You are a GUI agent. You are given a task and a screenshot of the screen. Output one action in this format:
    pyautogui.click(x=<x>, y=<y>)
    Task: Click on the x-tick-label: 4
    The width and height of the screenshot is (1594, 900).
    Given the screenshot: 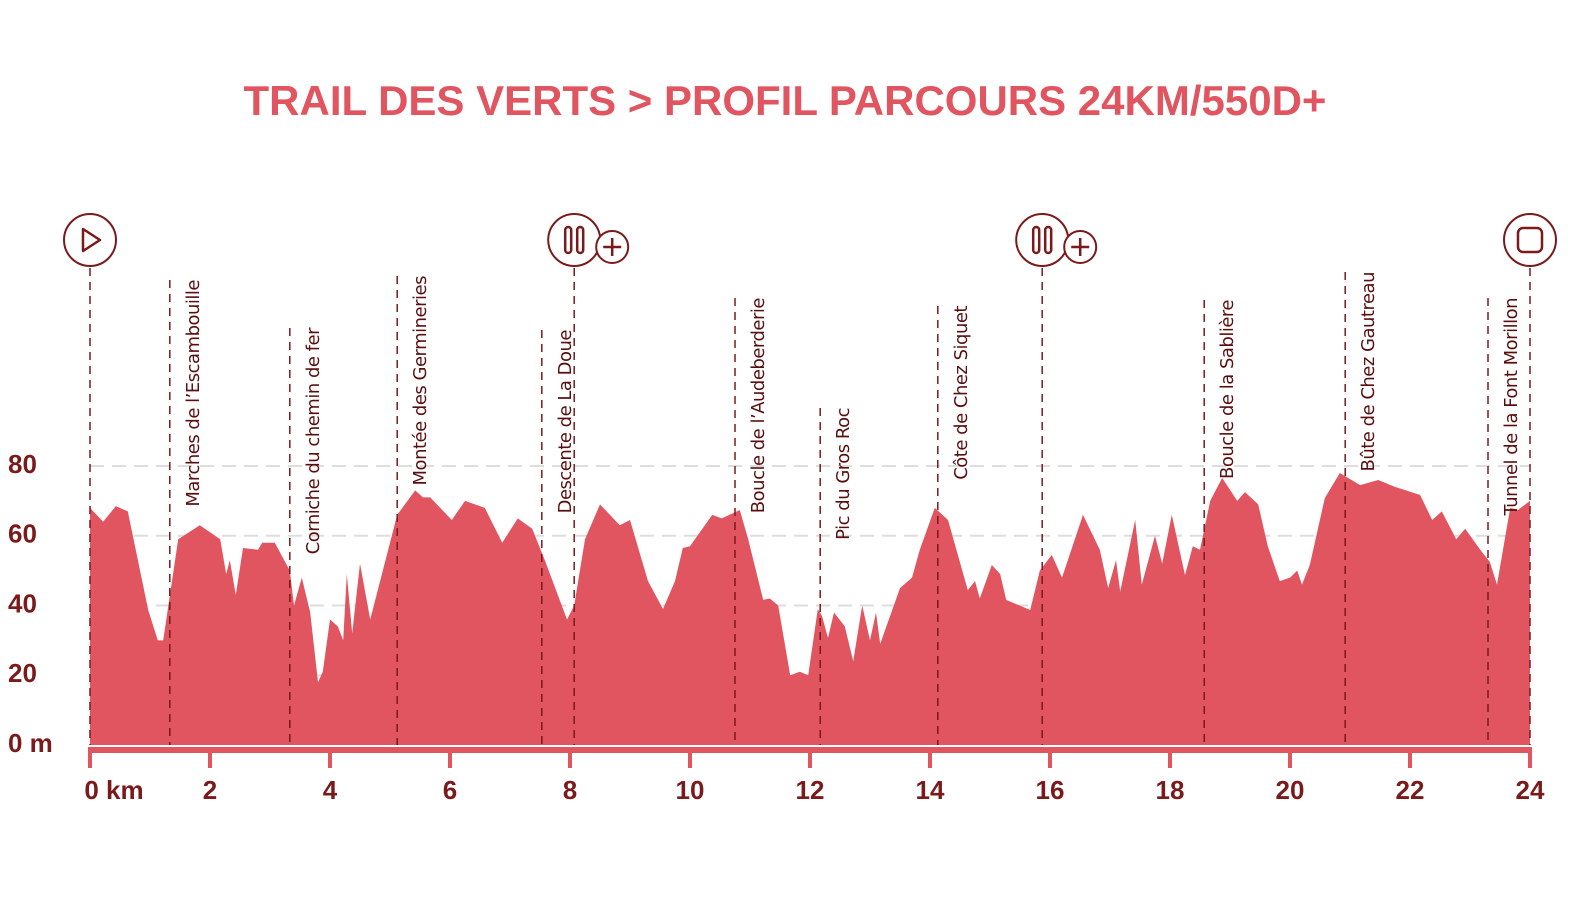 What is the action you would take?
    pyautogui.click(x=330, y=790)
    